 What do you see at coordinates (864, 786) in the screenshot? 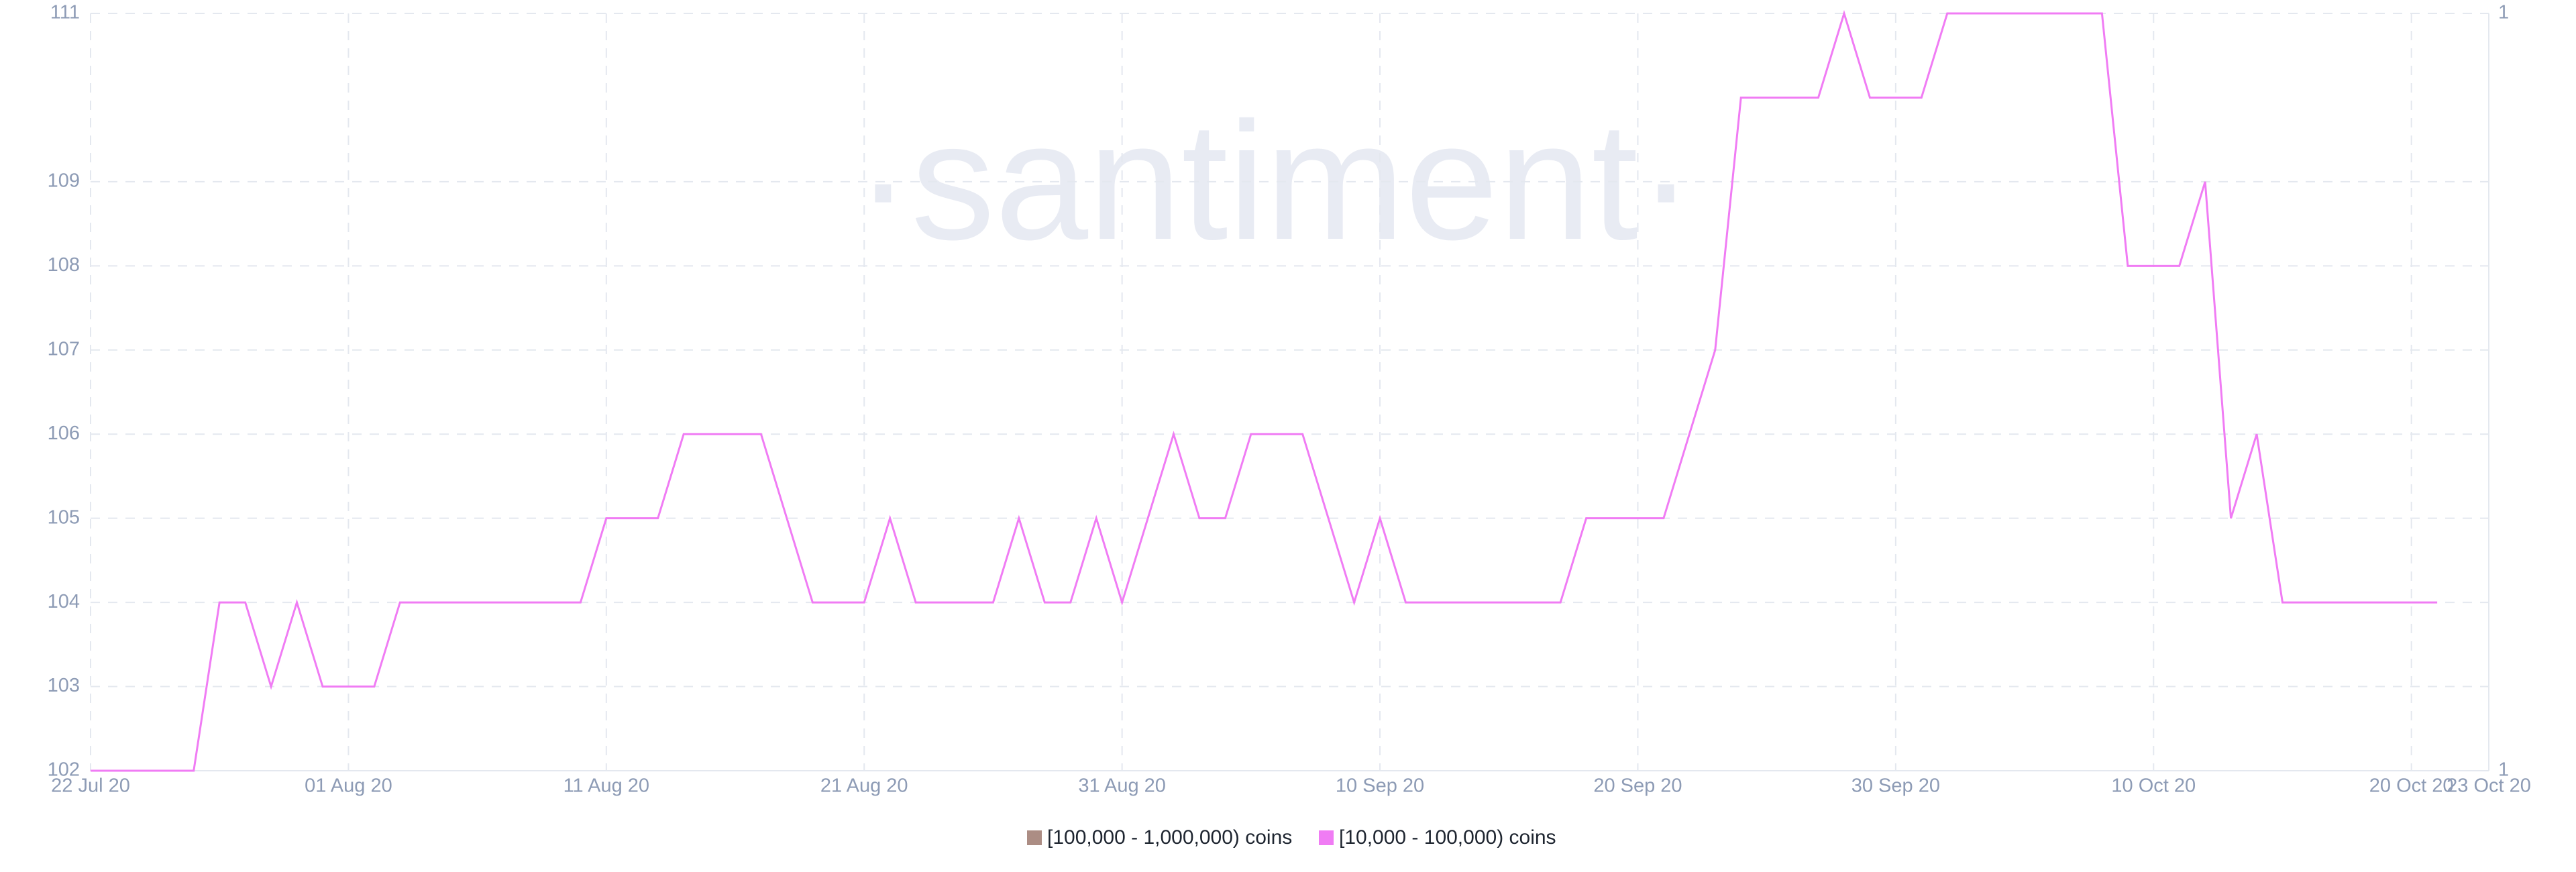
I see `x-tick-label: 21 Aug 20` at bounding box center [864, 786].